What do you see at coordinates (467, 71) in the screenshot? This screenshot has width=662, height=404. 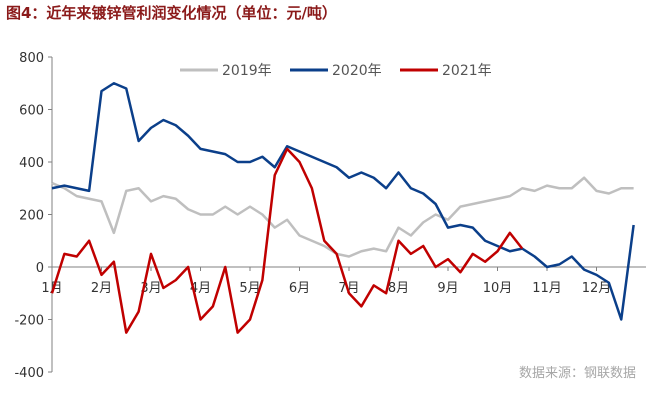 I see `legend-label: 2021年` at bounding box center [467, 71].